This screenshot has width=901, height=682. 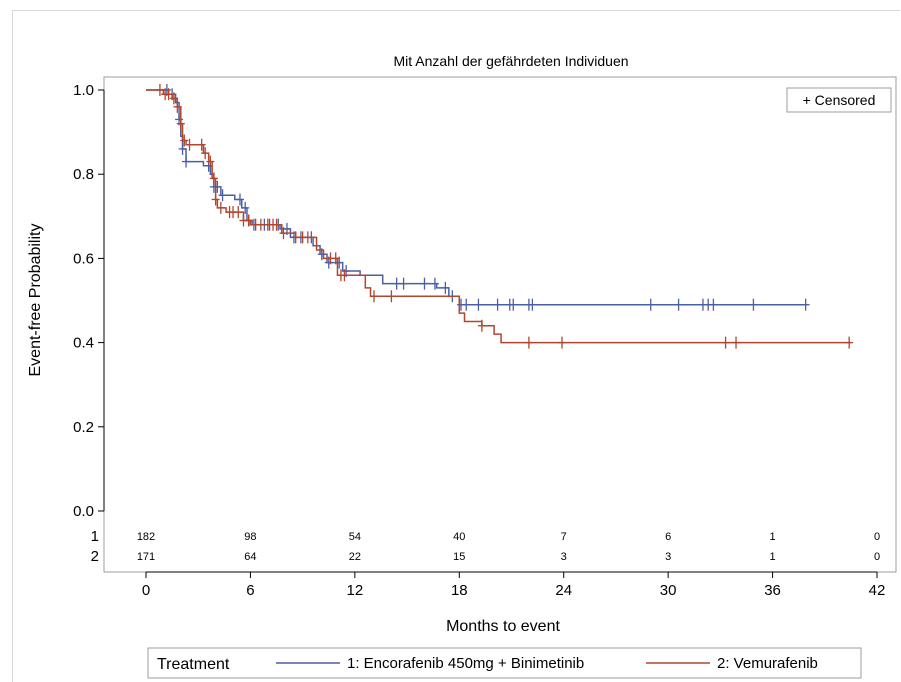 I want to click on risk-count: 40, so click(x=459, y=537).